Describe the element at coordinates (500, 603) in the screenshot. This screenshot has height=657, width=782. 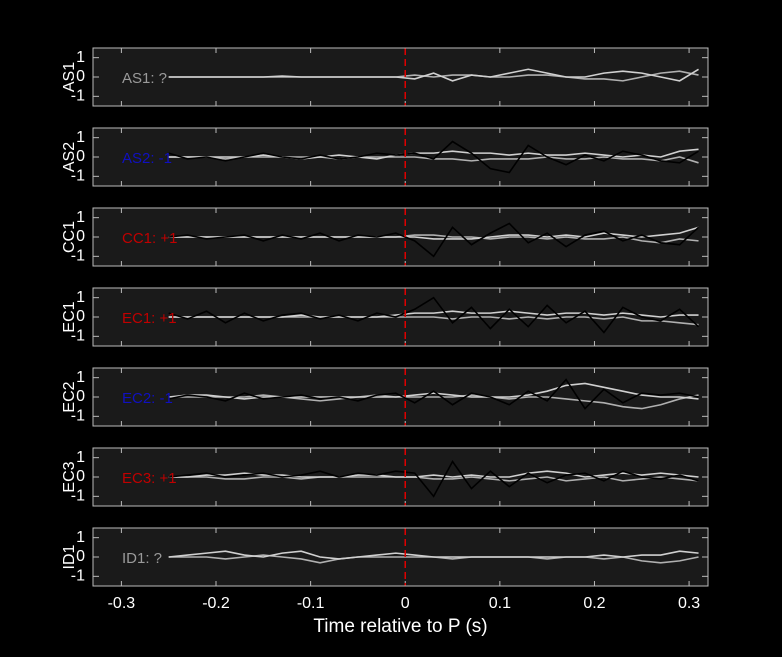
I see `x-tick-label: 0.1` at that location.